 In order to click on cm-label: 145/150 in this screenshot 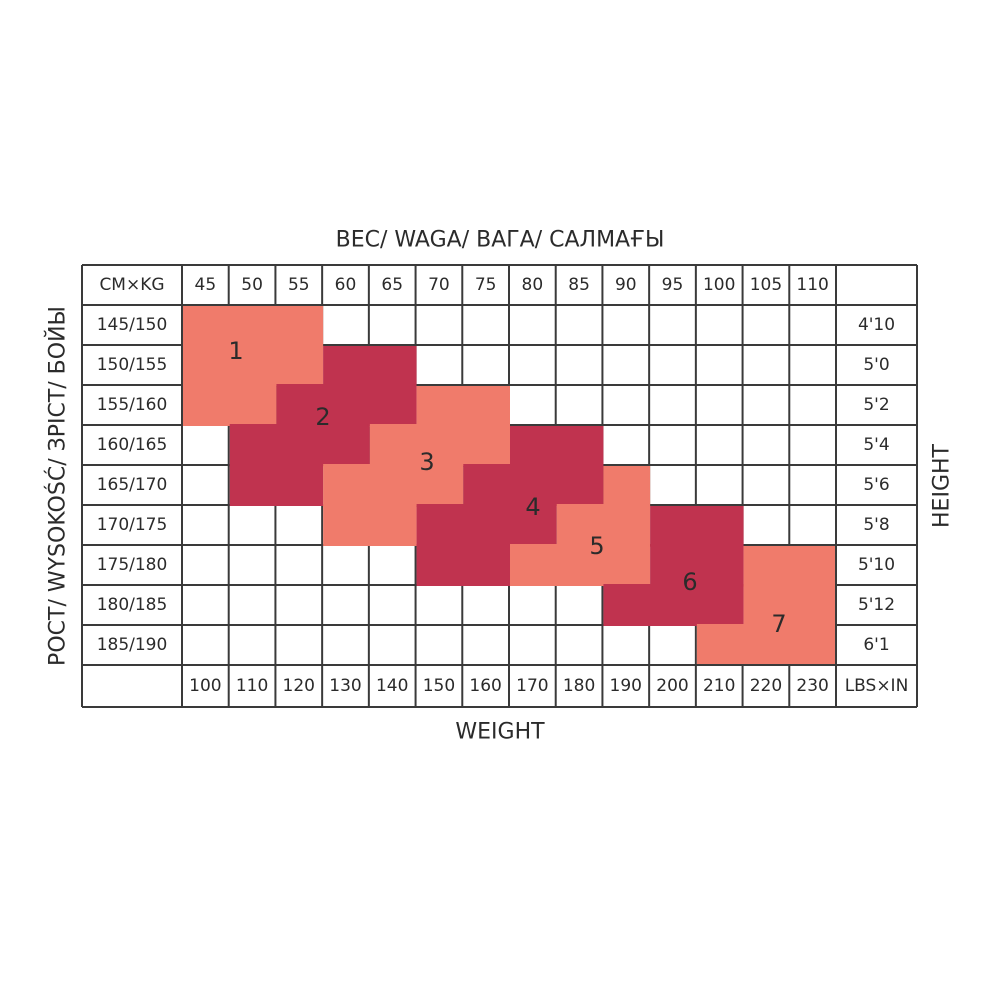, I will do `click(132, 325)`.